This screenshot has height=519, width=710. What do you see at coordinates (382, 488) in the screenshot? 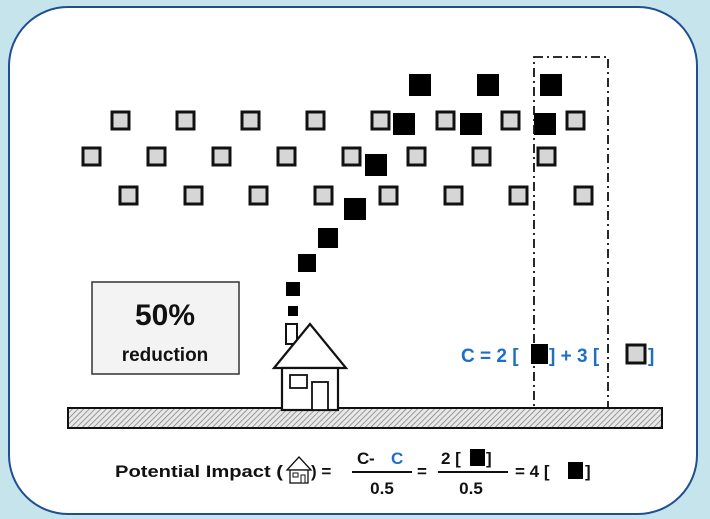
I see `fraction1-denominator: 0.5` at bounding box center [382, 488].